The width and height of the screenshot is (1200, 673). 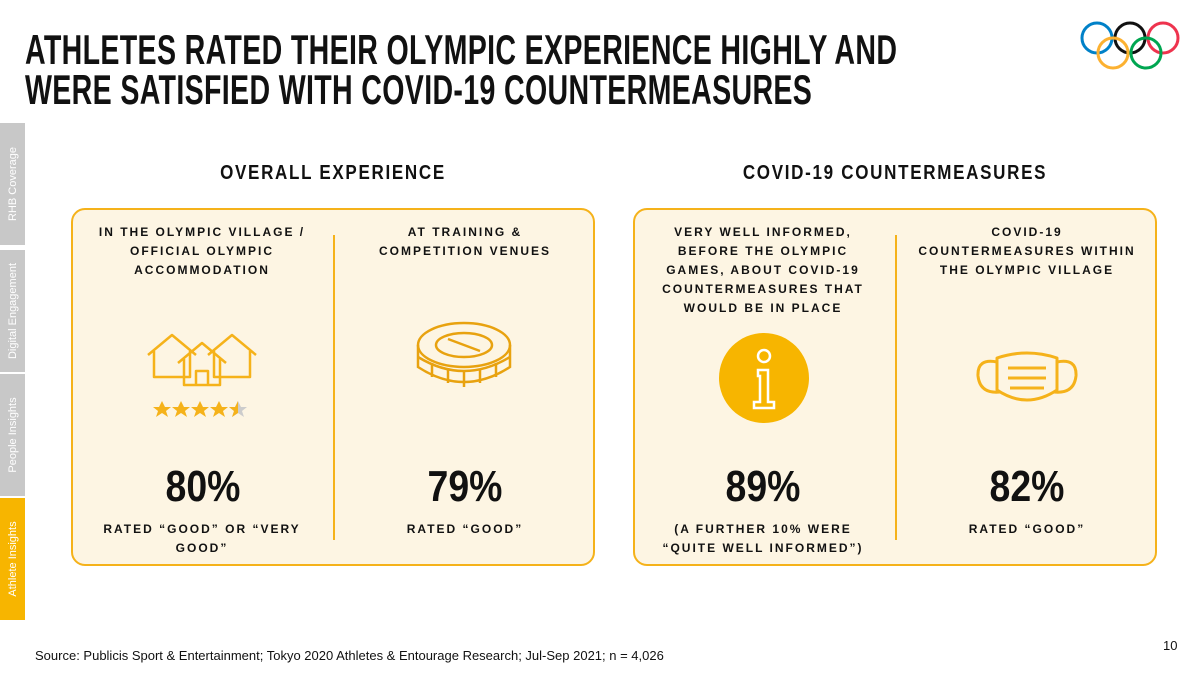 I want to click on panel-stat: 82%, so click(x=1027, y=486).